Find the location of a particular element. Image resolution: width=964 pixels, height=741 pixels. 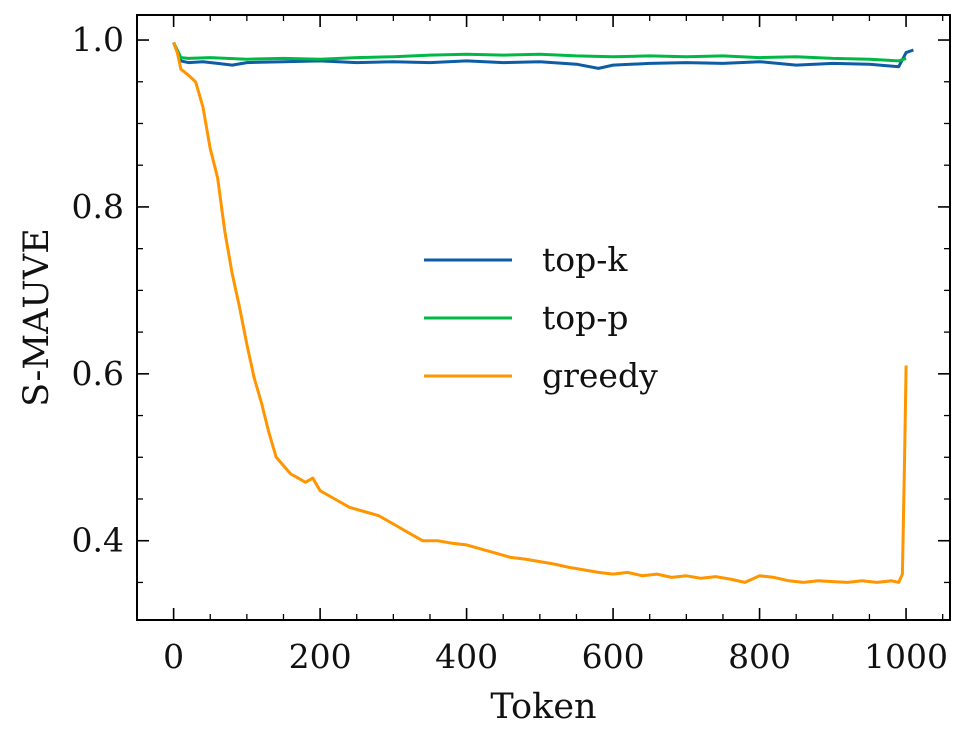

series-line-top-k is located at coordinates (543, 55).